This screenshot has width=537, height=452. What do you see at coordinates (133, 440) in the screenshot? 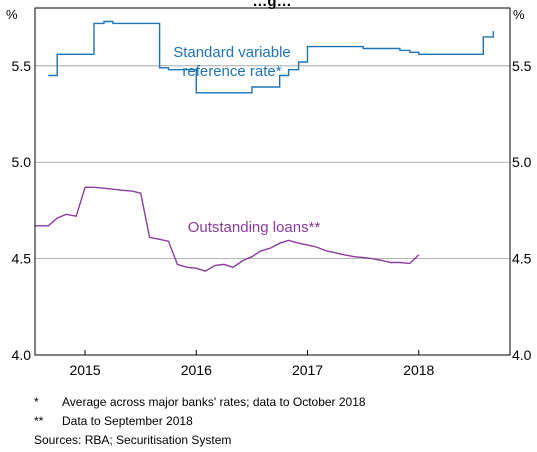
I see `sources-note: Sources: RBA; Securitisation System` at bounding box center [133, 440].